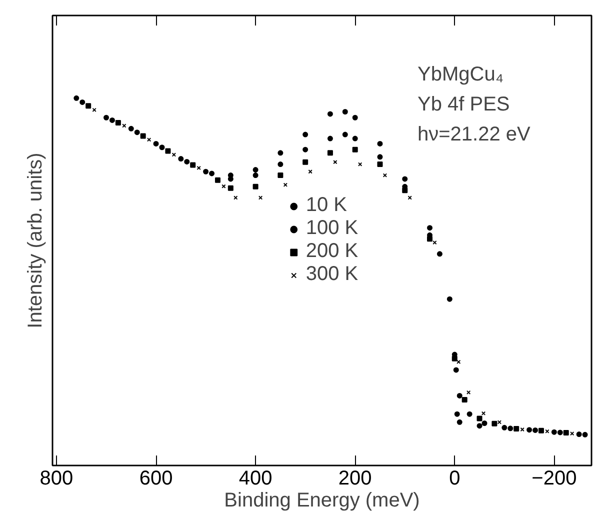 This screenshot has height=514, width=595. Describe the element at coordinates (327, 205) in the screenshot. I see `legend-label: 10 K` at that location.